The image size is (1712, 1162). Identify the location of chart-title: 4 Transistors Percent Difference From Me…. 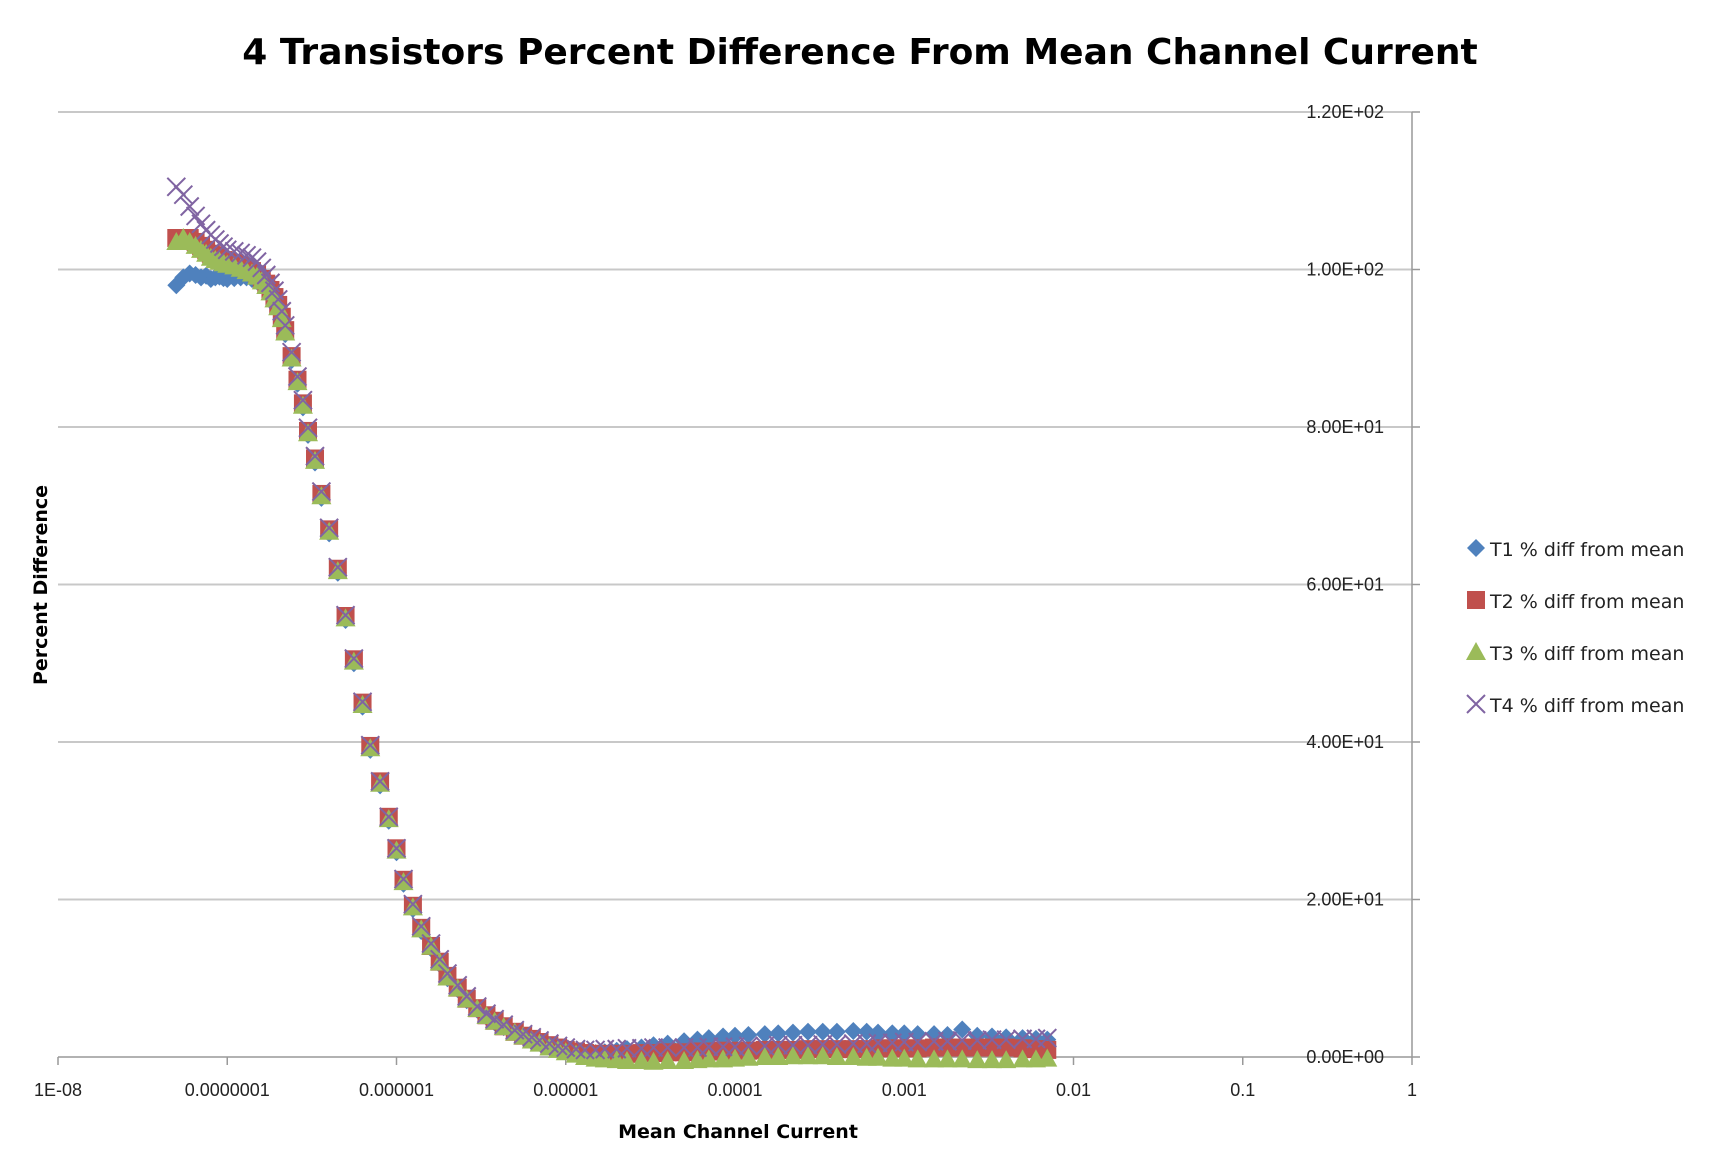
(860, 52).